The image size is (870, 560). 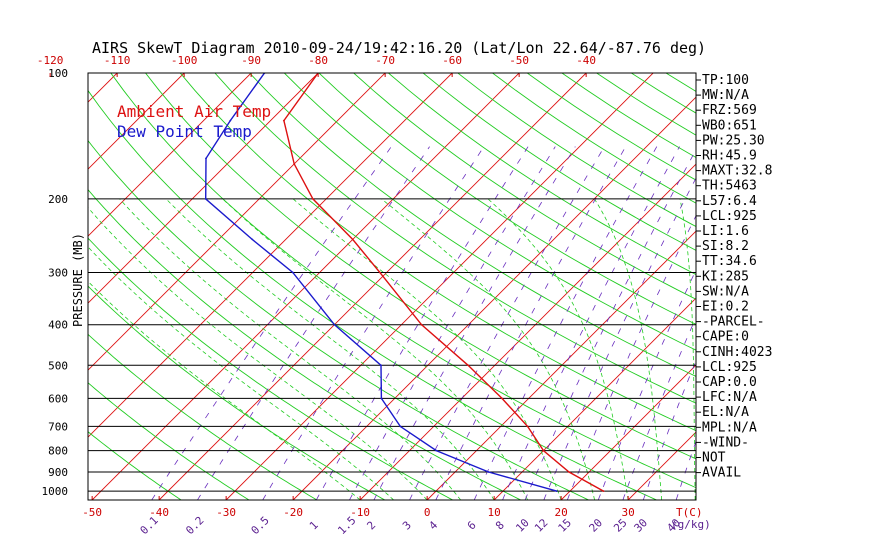 What do you see at coordinates (519, 60) in the screenshot?
I see `top-temp-tick-label: -50` at bounding box center [519, 60].